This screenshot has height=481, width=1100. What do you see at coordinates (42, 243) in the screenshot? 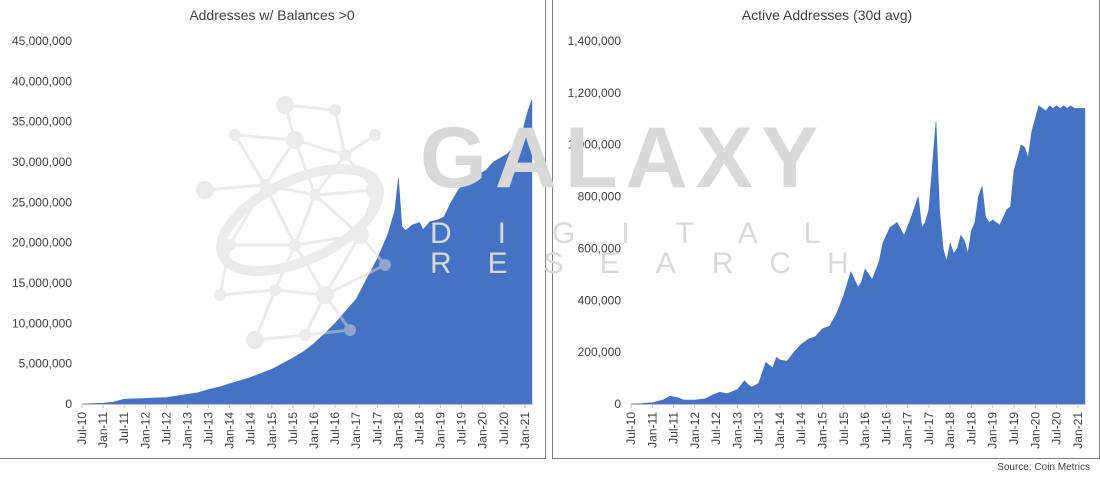
I see `y-tick-label: 20,000,000` at bounding box center [42, 243].